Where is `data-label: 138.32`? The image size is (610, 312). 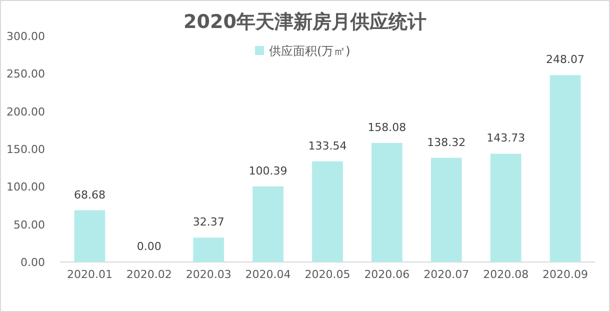 data-label: 138.32 is located at coordinates (446, 142).